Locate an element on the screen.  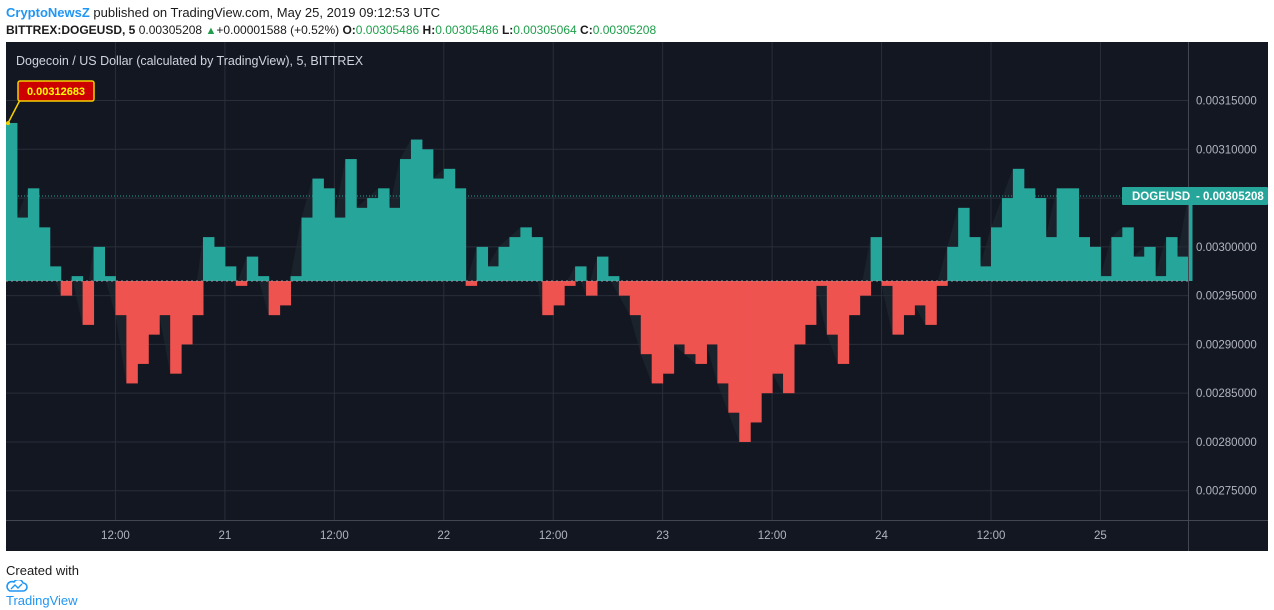
y-tick-label: 0.00295000 is located at coordinates (1226, 297).